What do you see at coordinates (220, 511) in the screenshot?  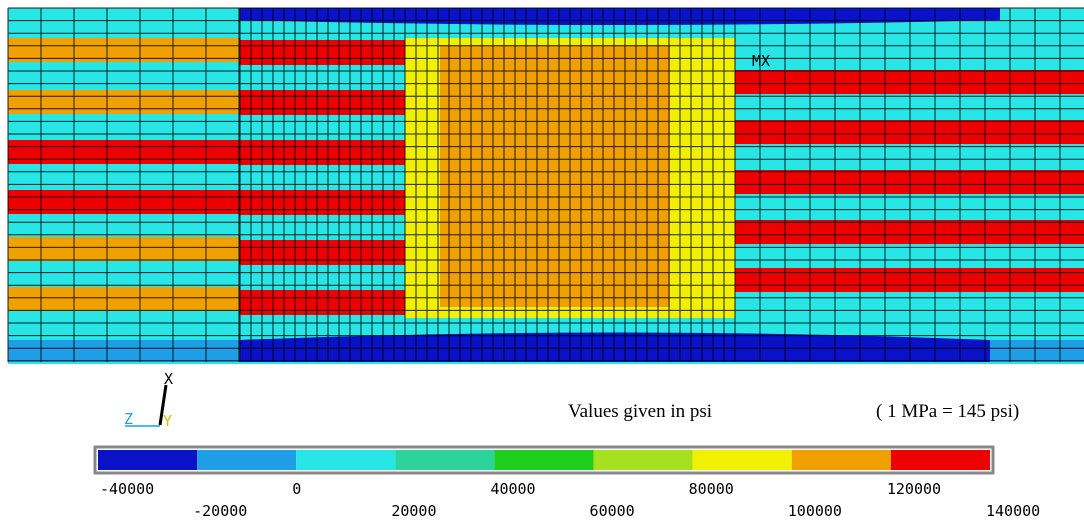 I see `legend-tick-label: -20000` at bounding box center [220, 511].